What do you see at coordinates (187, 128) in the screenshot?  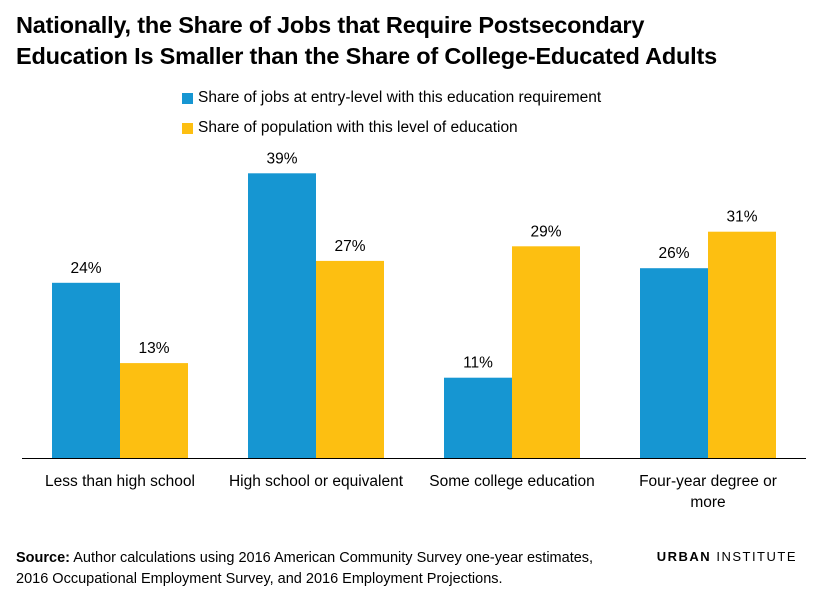 I see `legend-swatch-population` at bounding box center [187, 128].